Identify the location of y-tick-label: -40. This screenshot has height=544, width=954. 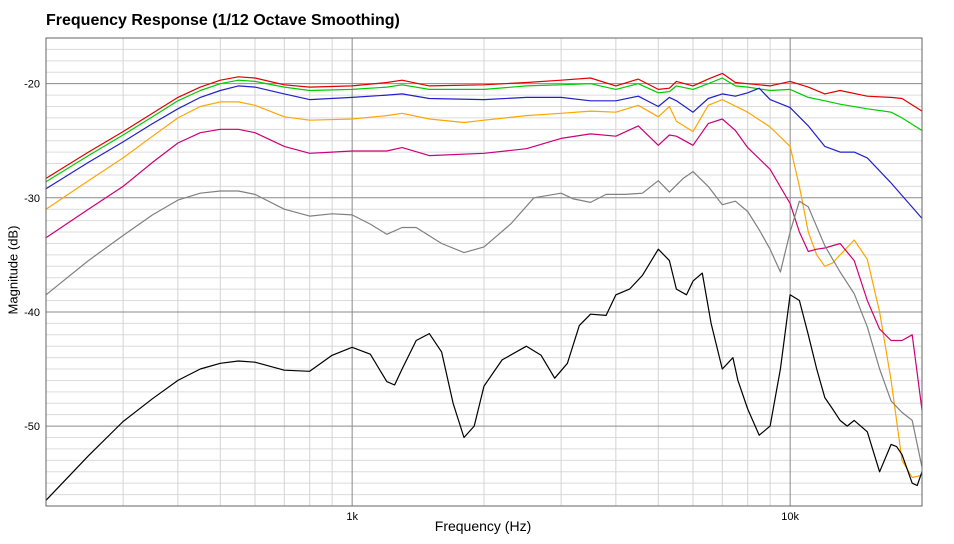
(32, 313).